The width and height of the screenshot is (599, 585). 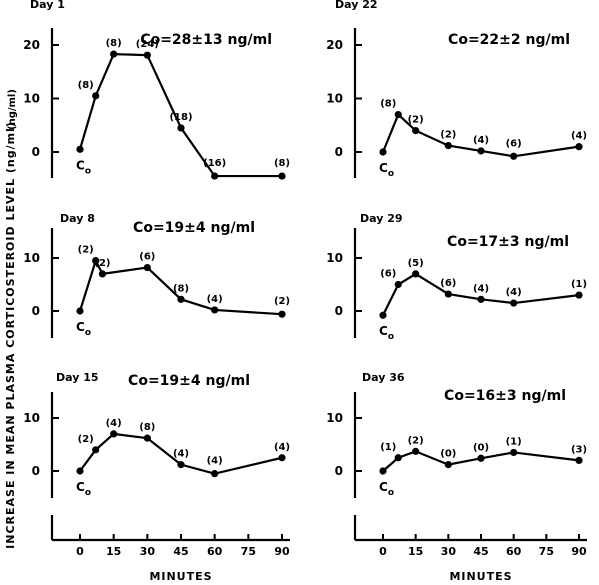 What do you see at coordinates (80, 551) in the screenshot?
I see `x-tick-label: 0` at bounding box center [80, 551].